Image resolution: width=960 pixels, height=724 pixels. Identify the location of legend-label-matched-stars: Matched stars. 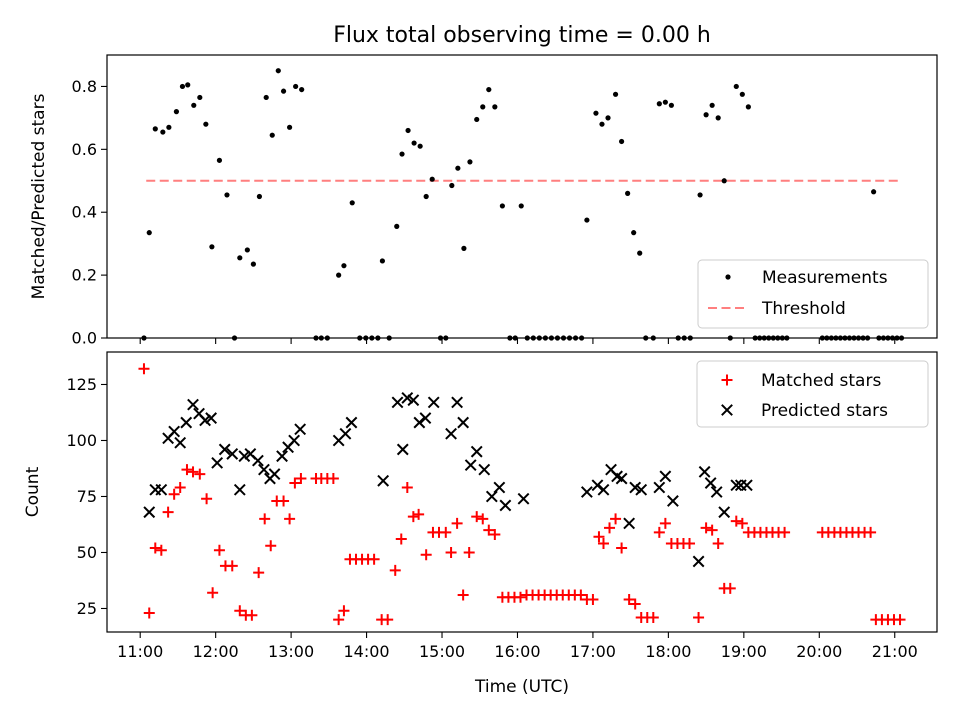
(821, 381).